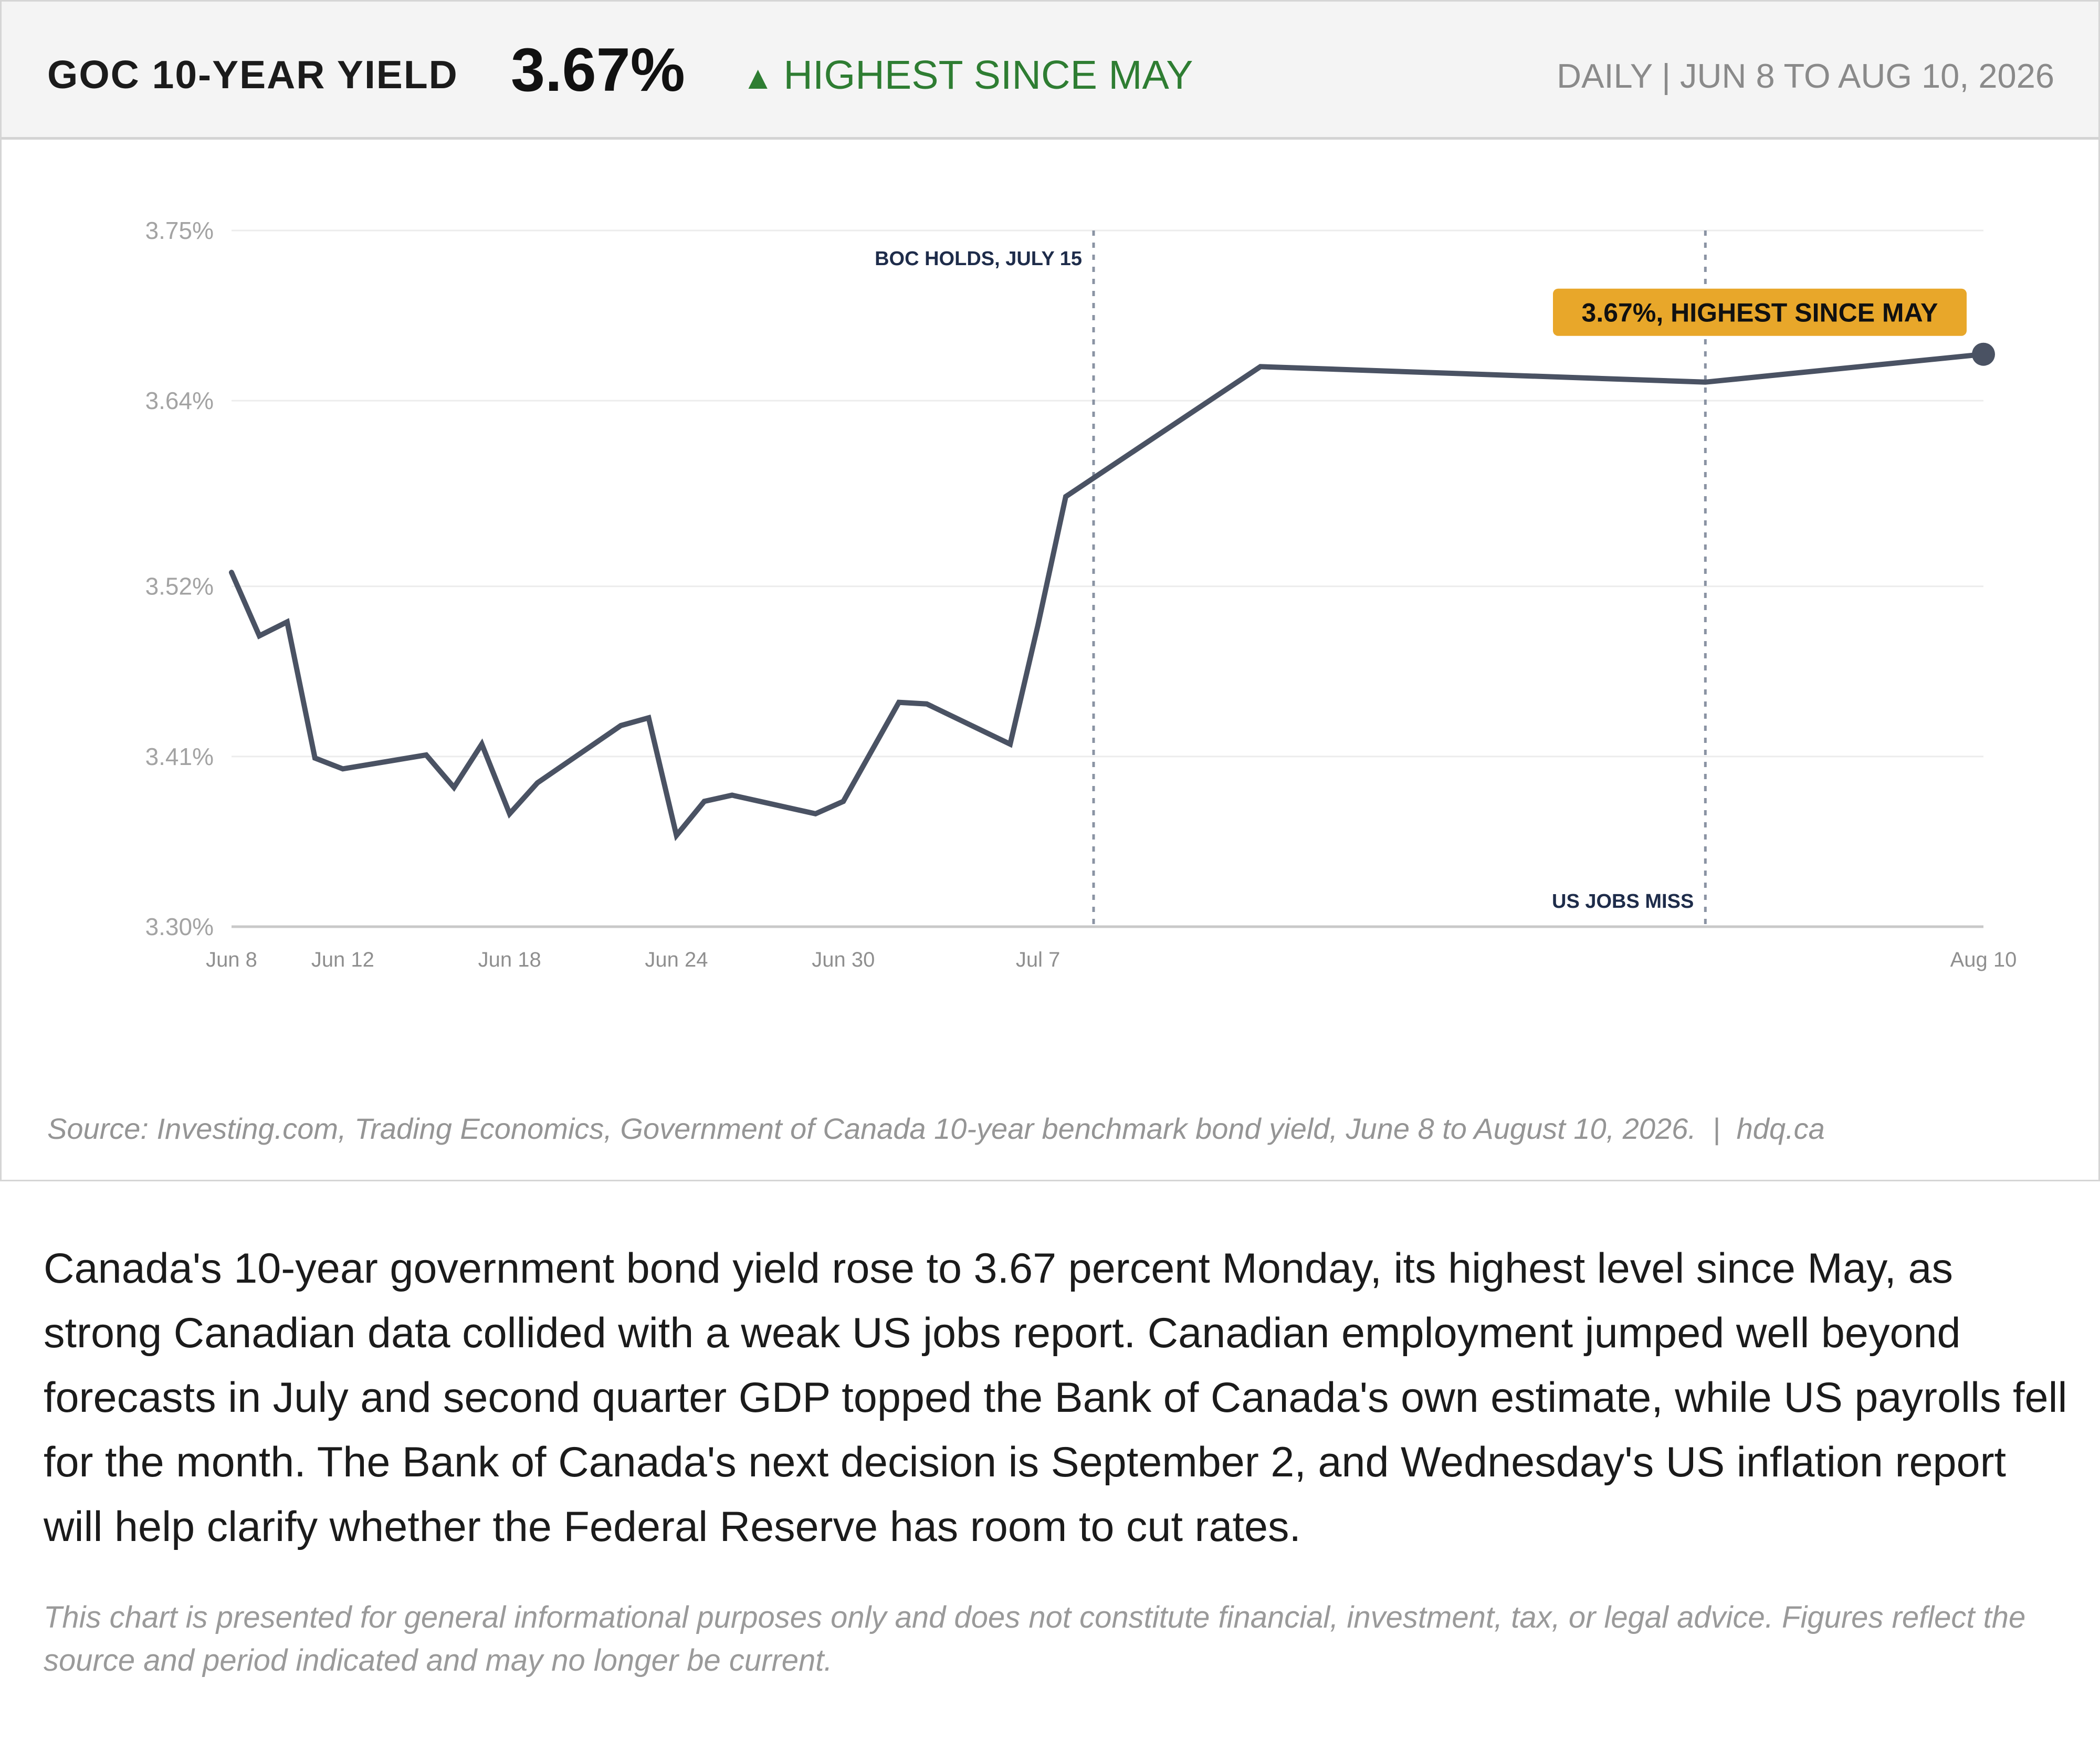 This screenshot has height=1751, width=2100. I want to click on event-label: BOC HOLDS, JULY 15, so click(978, 259).